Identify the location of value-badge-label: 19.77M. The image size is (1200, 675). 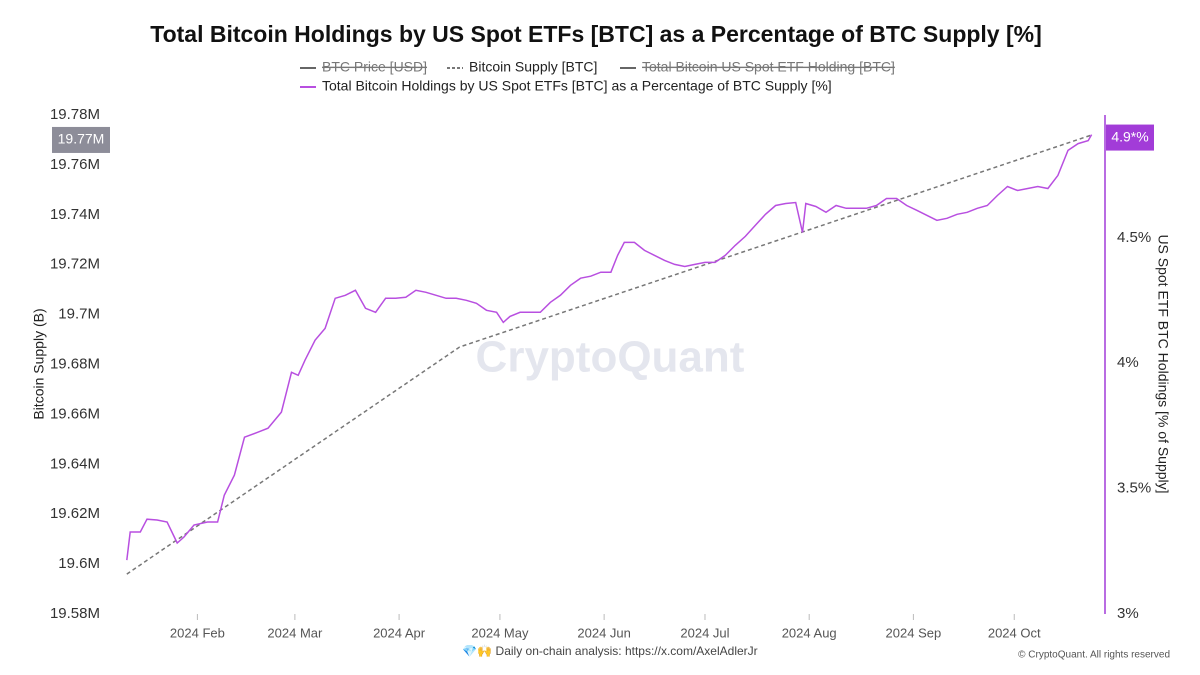
(81, 139).